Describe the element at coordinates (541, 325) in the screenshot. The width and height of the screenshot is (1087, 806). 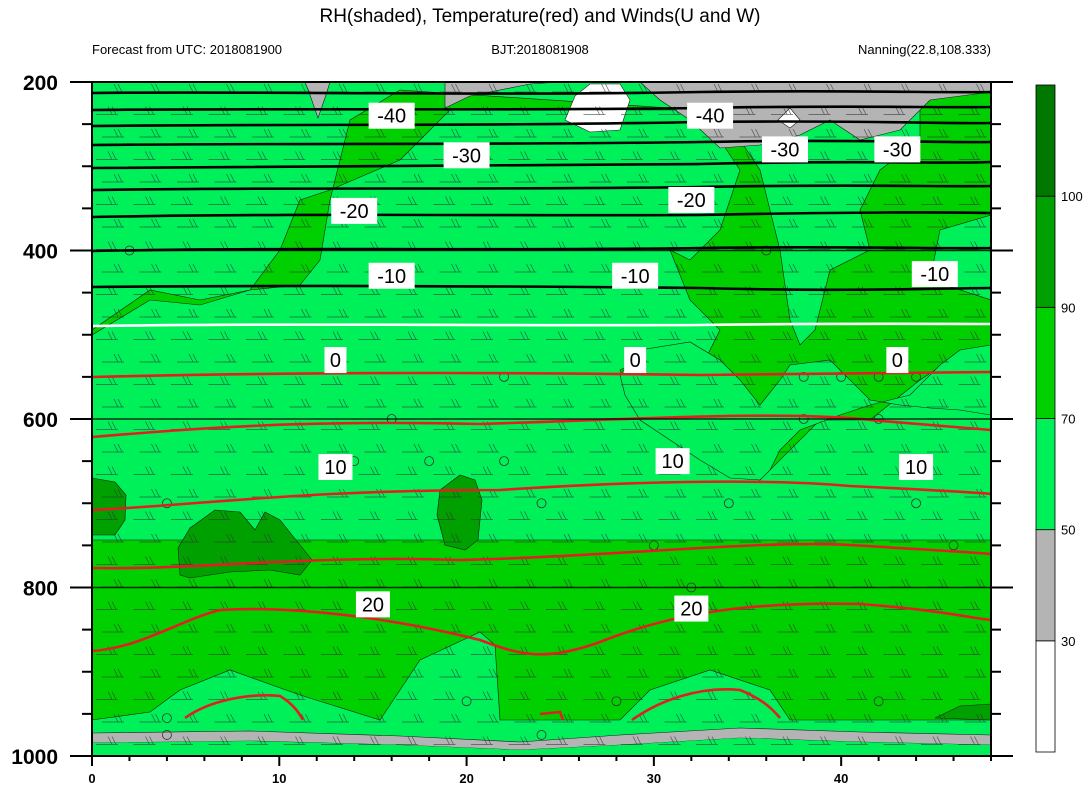
I see `isotherm-zero` at that location.